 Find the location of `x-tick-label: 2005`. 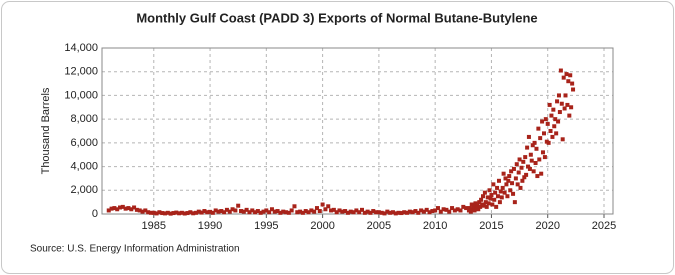

x-tick-label: 2005 is located at coordinates (379, 226).